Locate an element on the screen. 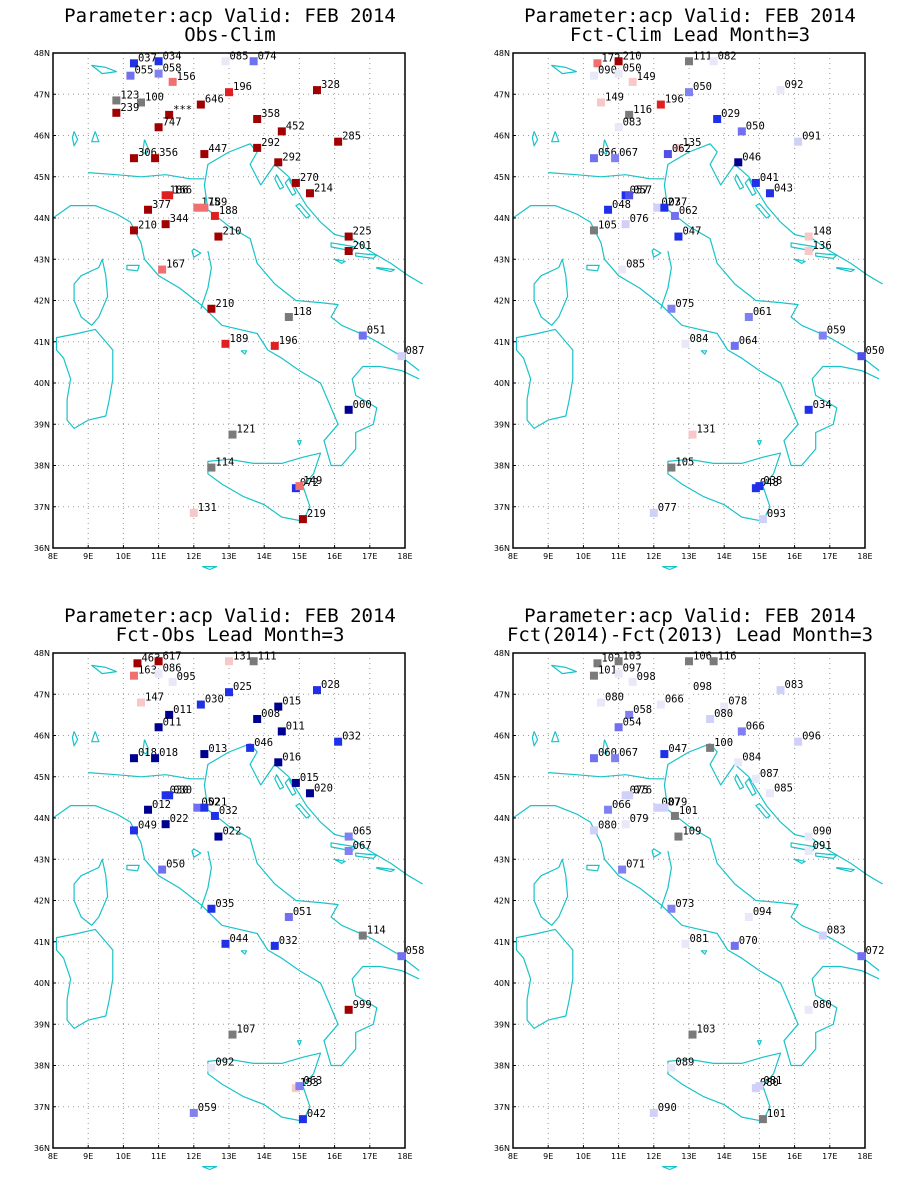  station-value-label: 101 is located at coordinates (688, 811).